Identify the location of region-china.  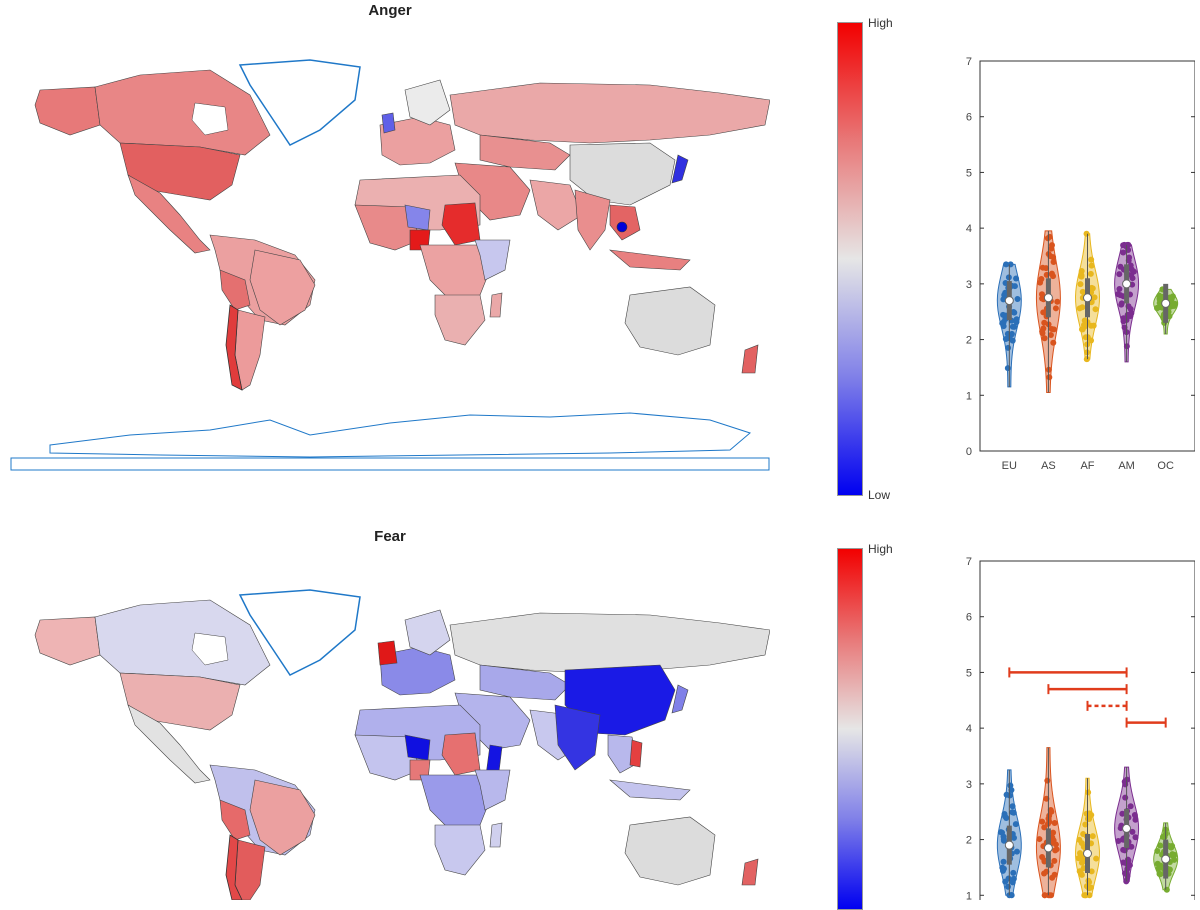
(622, 174).